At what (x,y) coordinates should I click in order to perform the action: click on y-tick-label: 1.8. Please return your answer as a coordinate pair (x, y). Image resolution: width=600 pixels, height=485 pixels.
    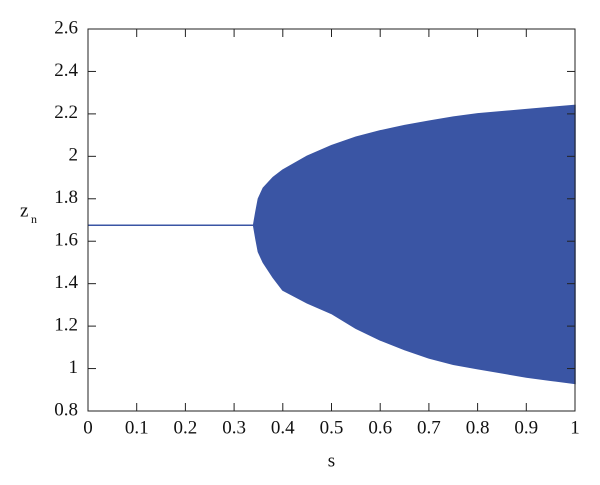
    Looking at the image, I should click on (66, 197).